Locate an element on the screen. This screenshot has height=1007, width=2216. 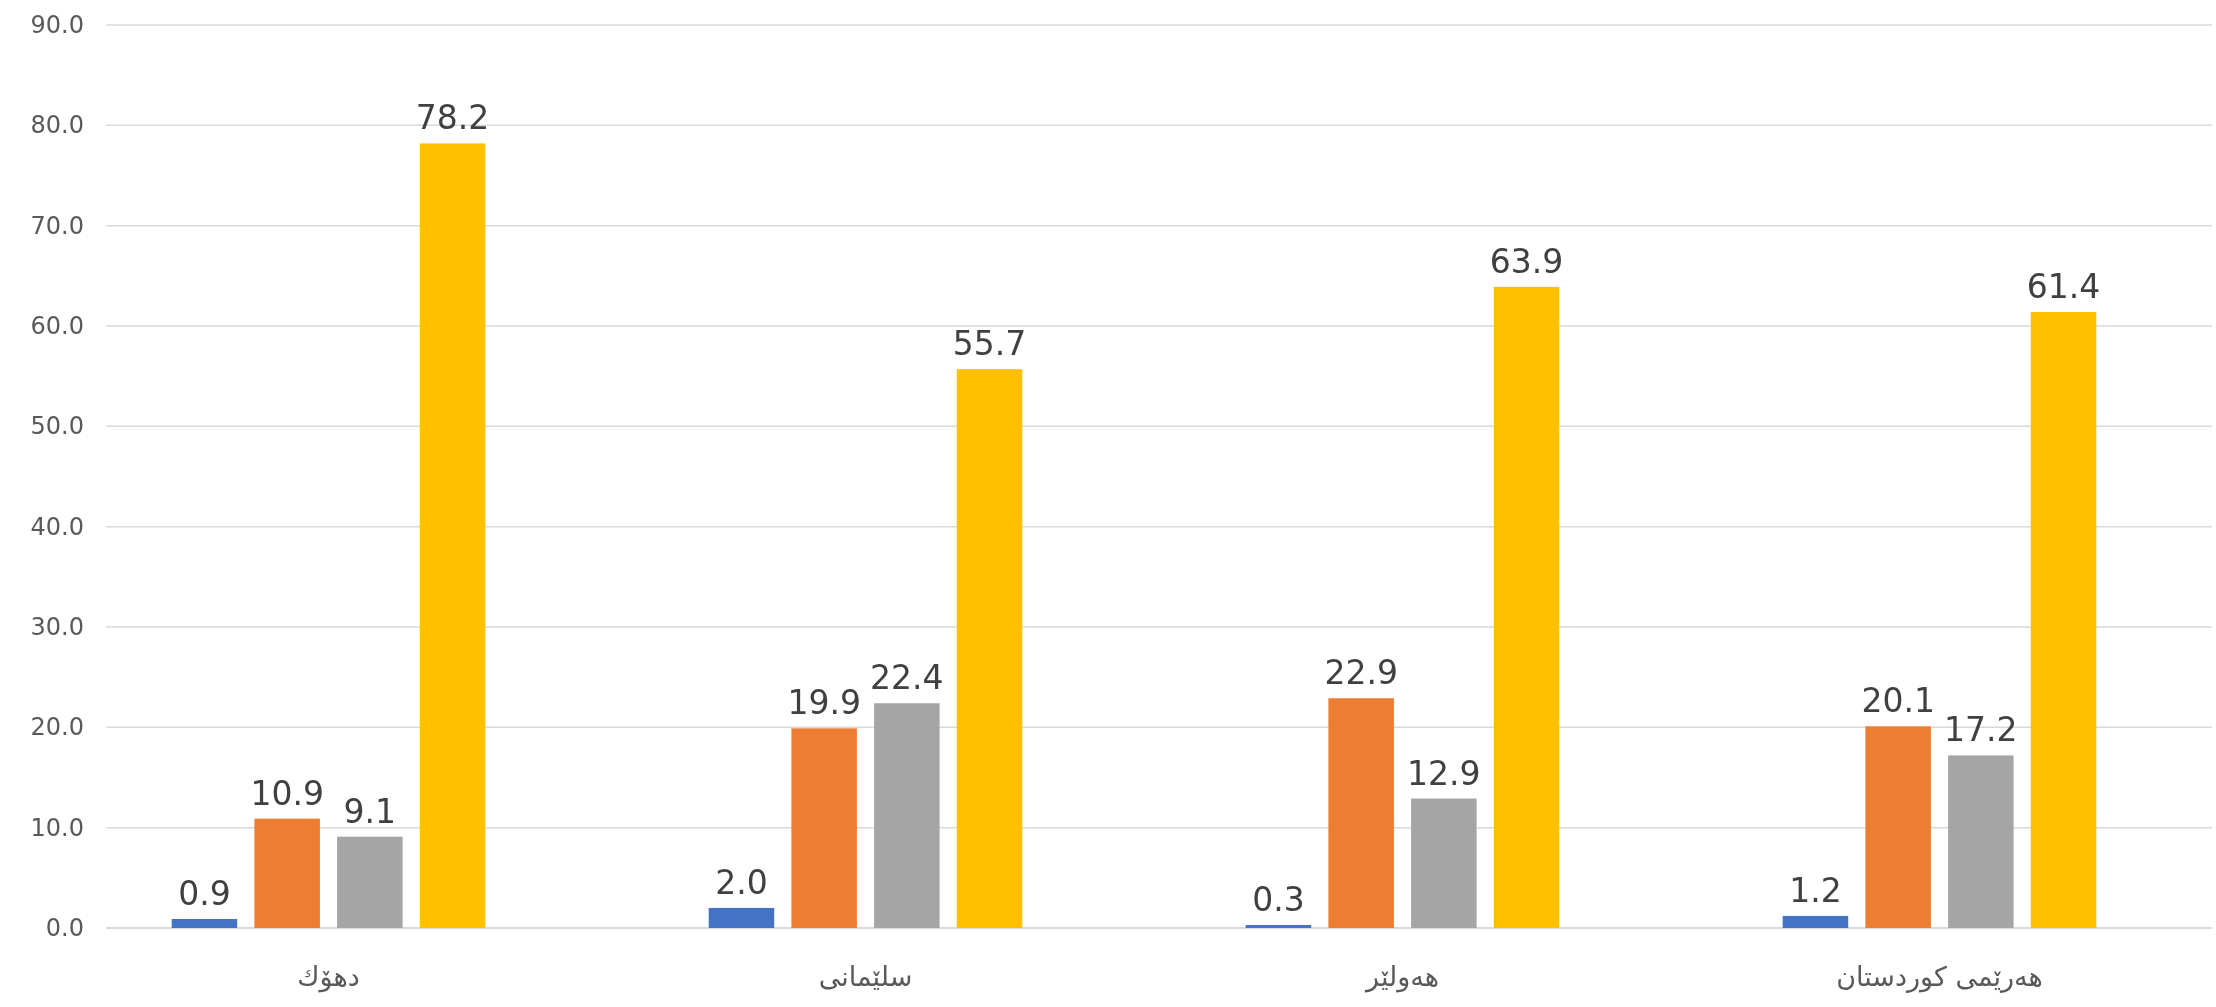
data-label: 2.0 is located at coordinates (741, 882).